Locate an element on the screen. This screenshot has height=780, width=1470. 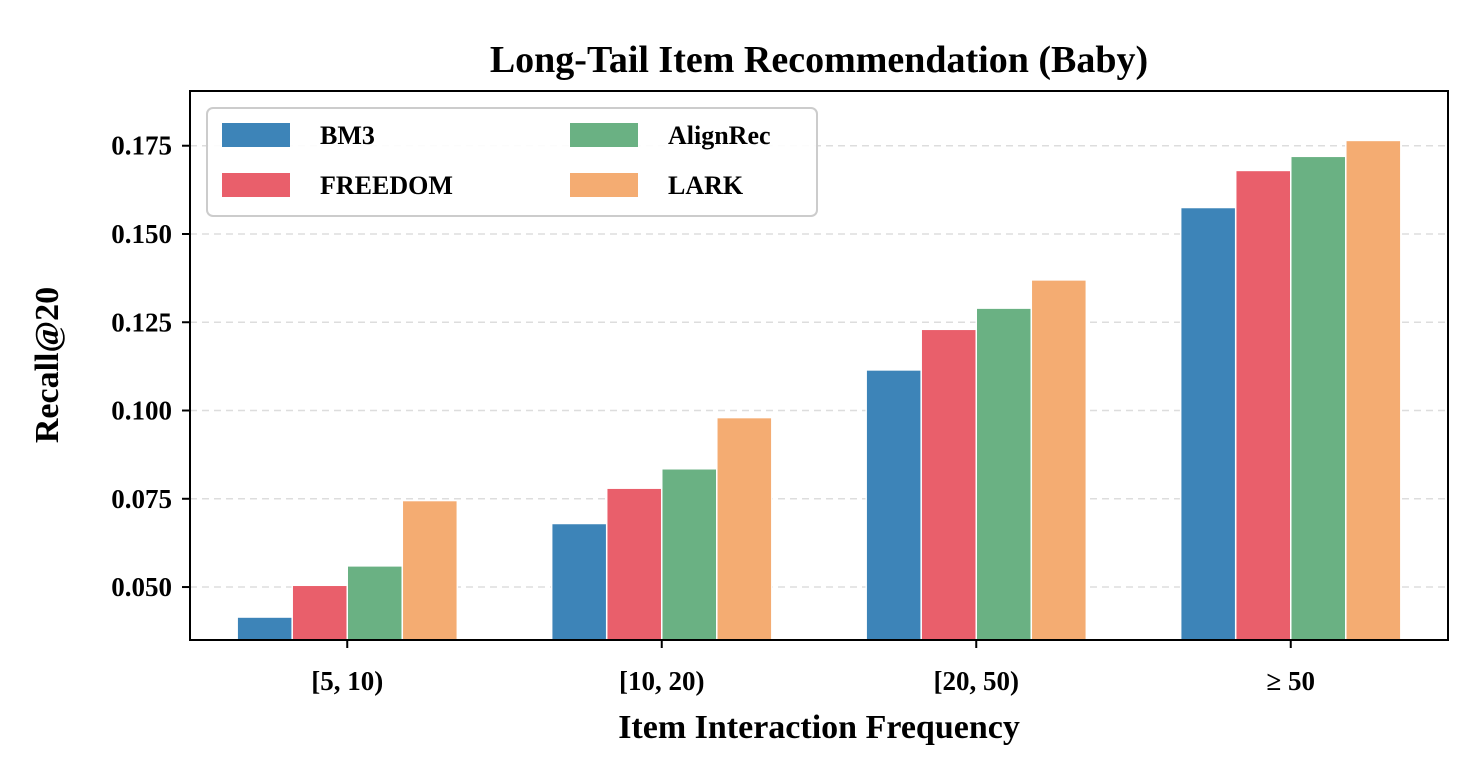
legend-swatch-lark is located at coordinates (604, 185).